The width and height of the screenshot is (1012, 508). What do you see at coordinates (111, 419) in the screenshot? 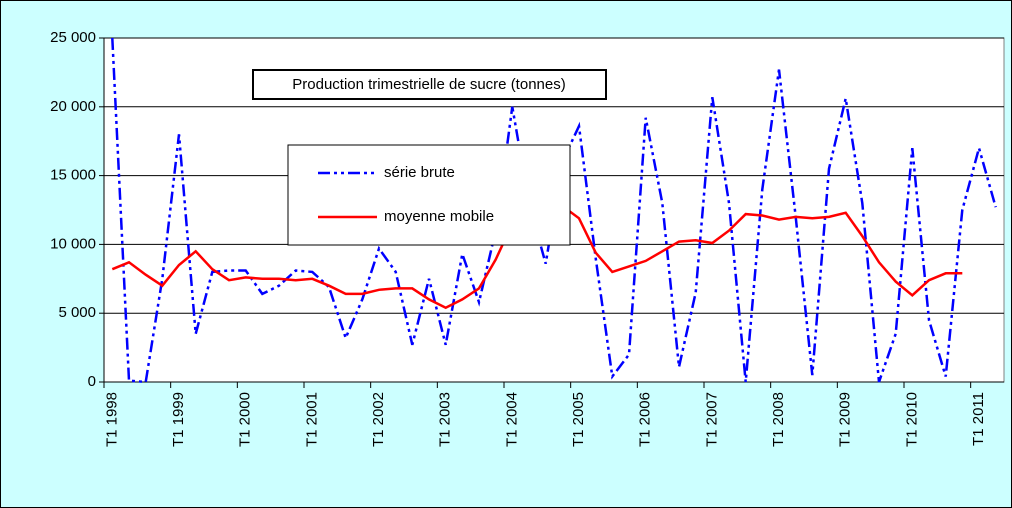
I see `x-tick-label: T1 1998` at bounding box center [111, 419].